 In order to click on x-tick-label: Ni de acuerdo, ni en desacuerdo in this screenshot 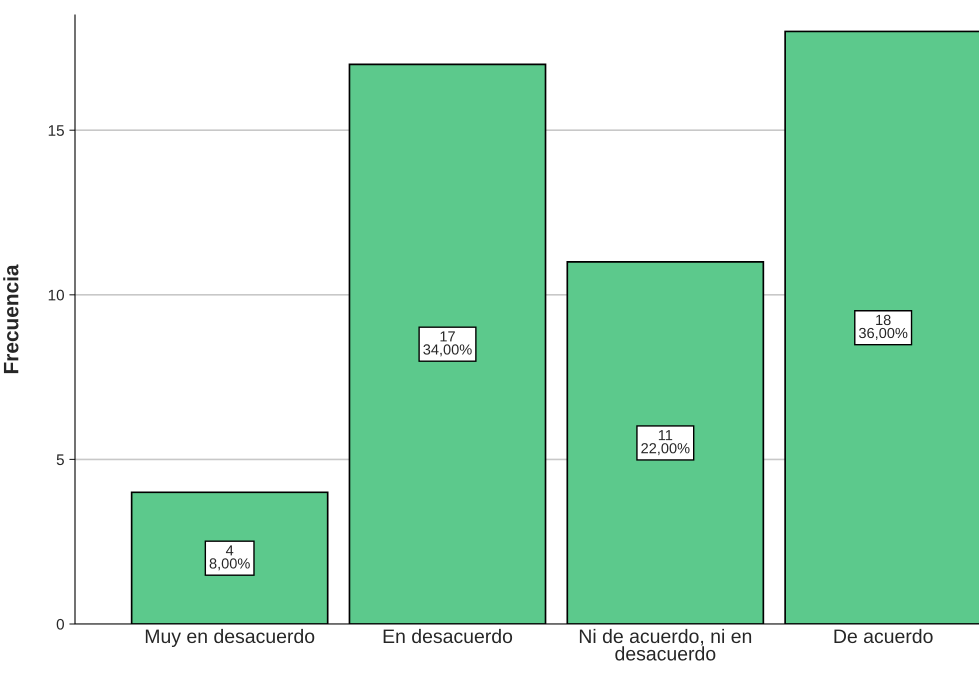, I will do `click(666, 644)`.